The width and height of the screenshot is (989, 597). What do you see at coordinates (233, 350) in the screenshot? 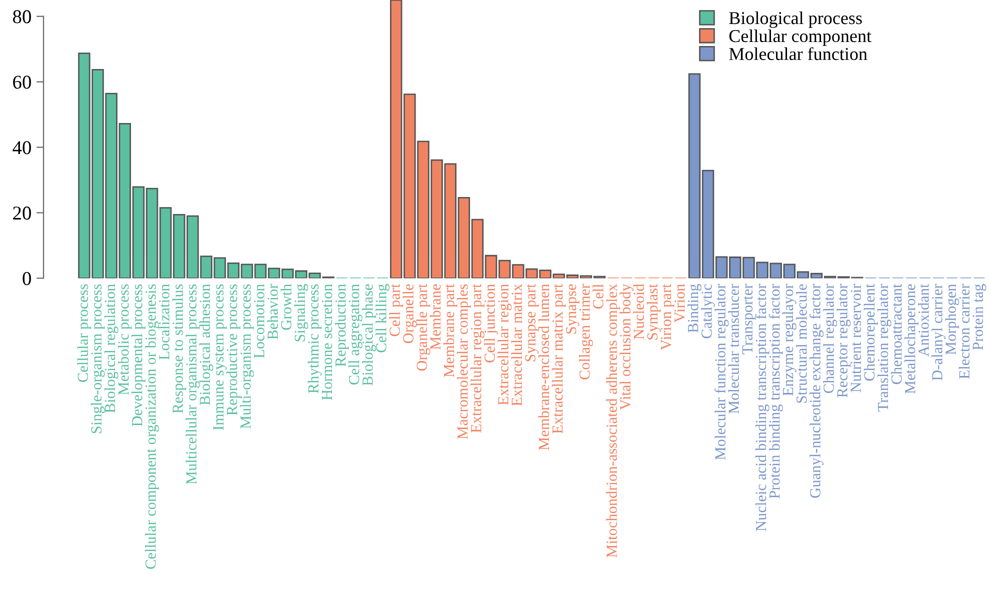
I see `x-tick-label: Reproductive process` at bounding box center [233, 350].